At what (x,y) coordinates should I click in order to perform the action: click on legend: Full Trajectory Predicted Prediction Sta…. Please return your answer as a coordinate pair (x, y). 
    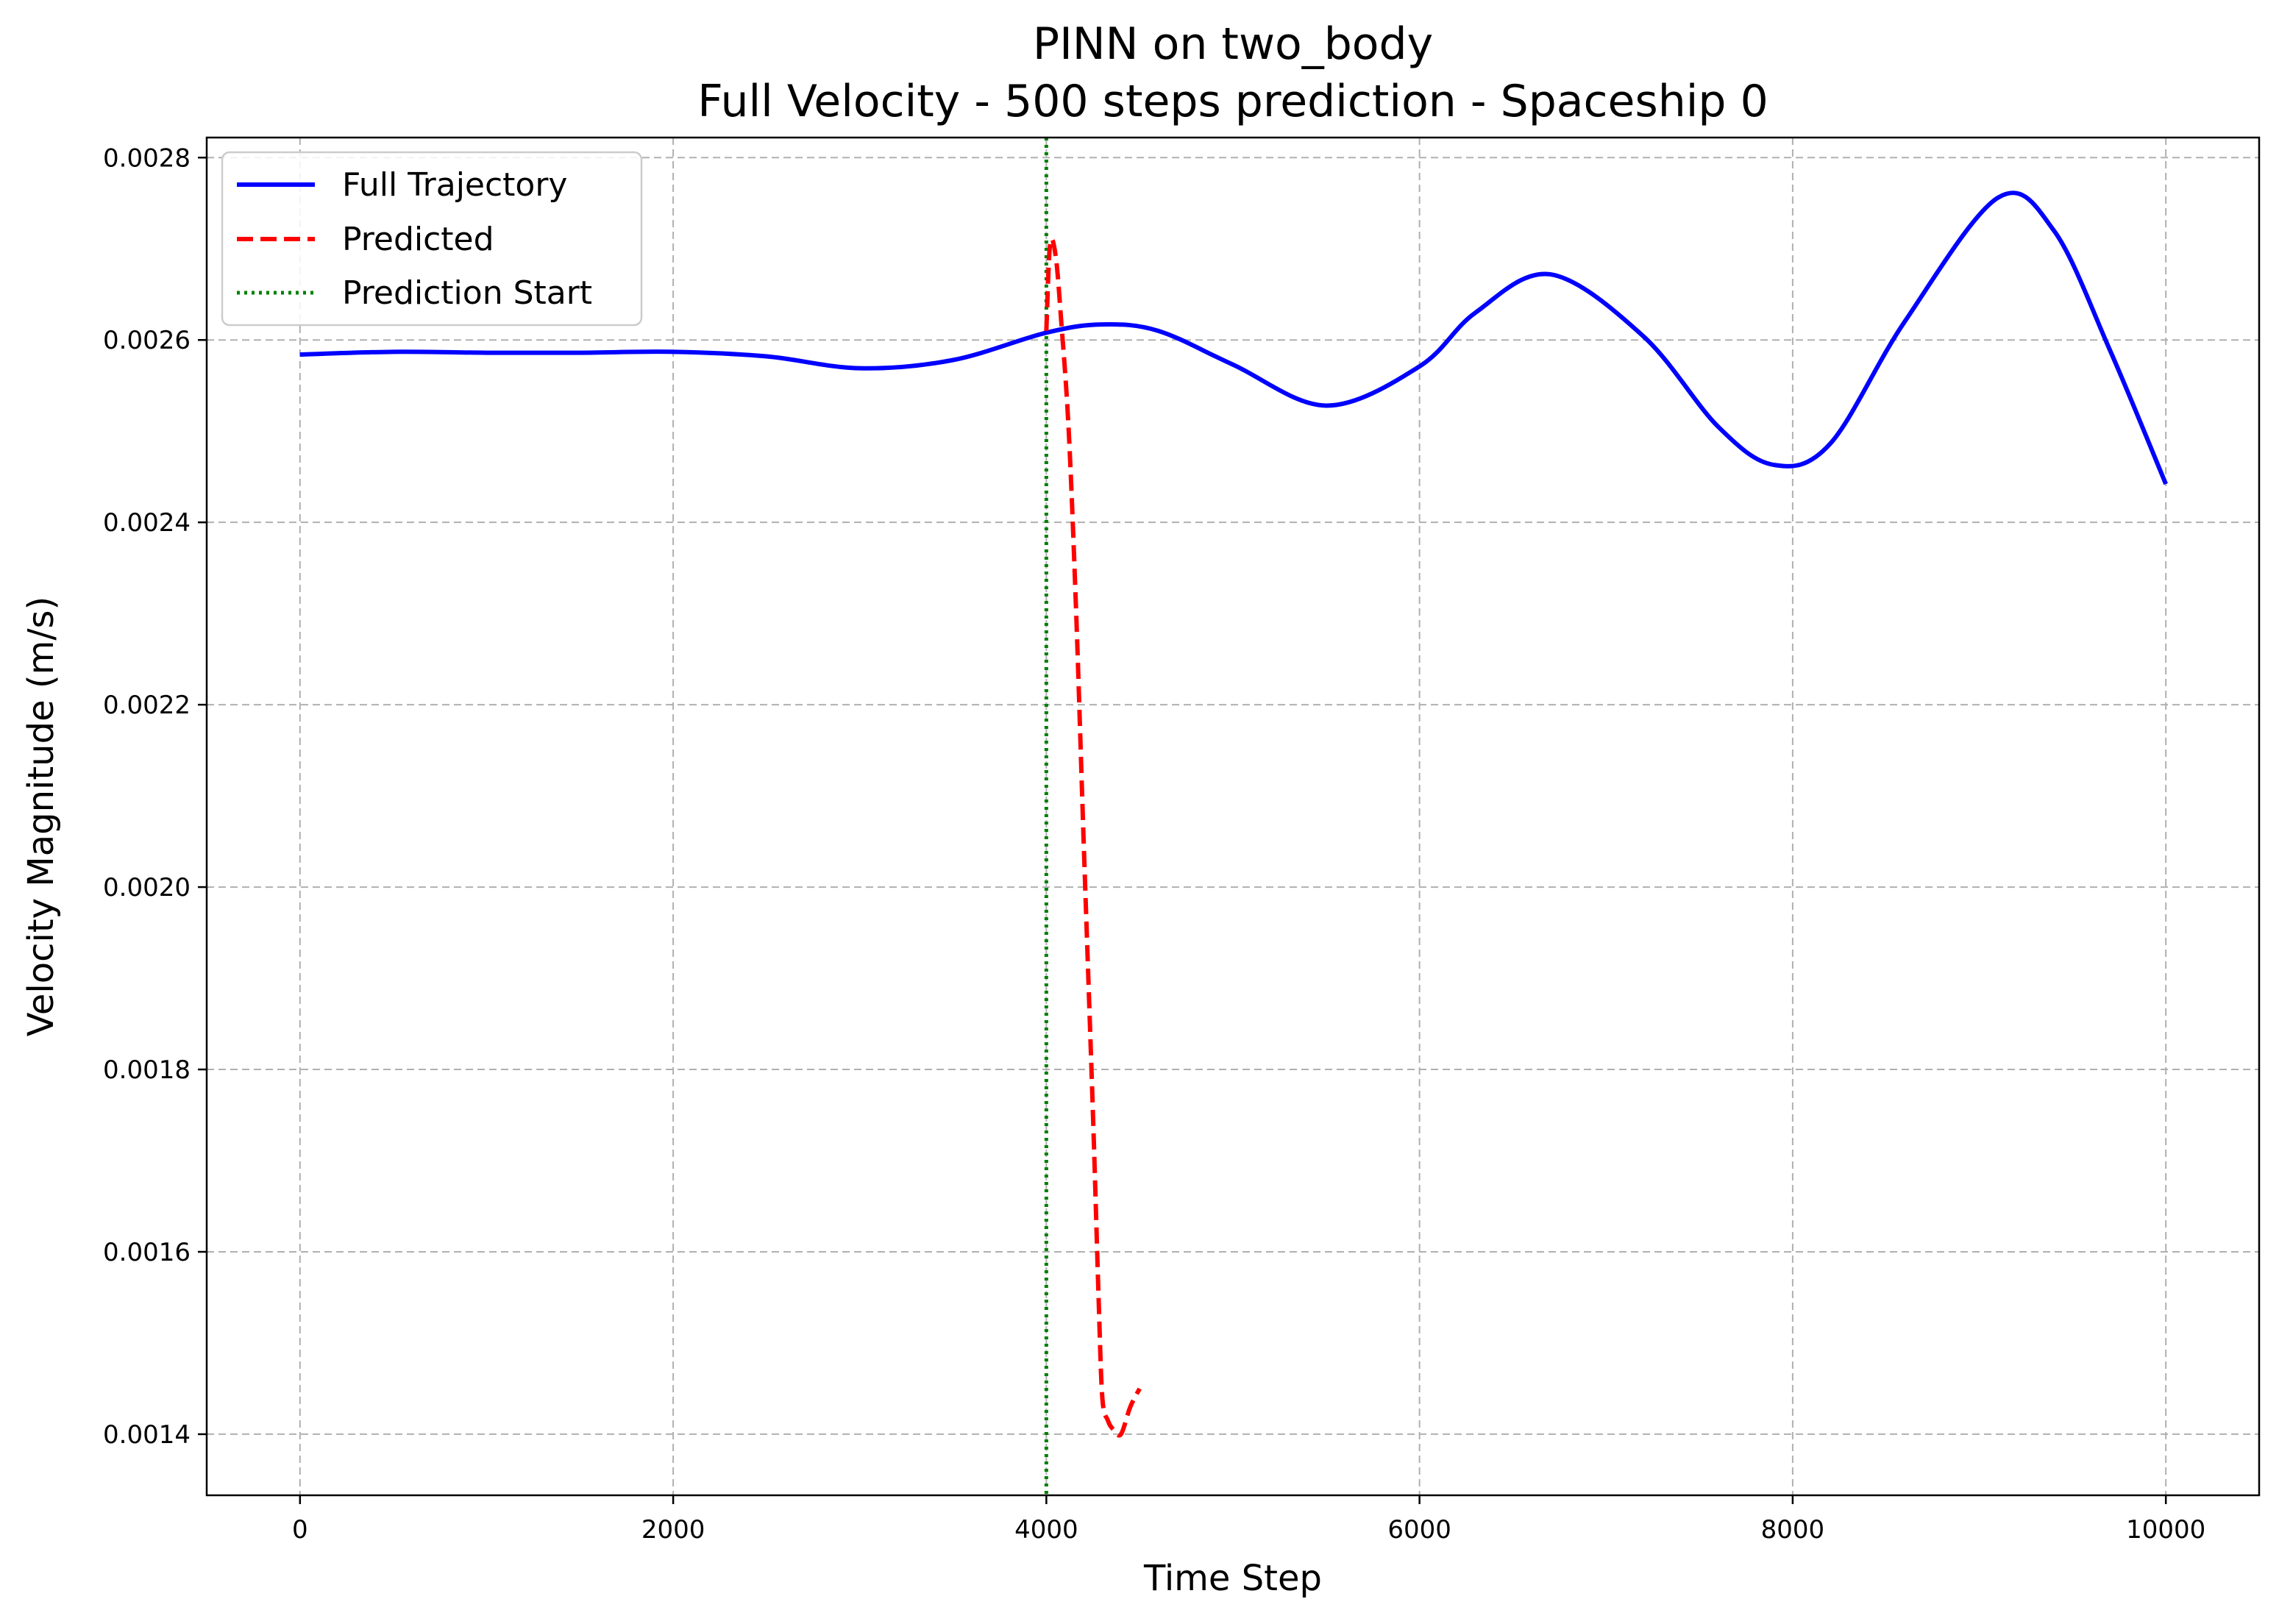
    Looking at the image, I should click on (432, 239).